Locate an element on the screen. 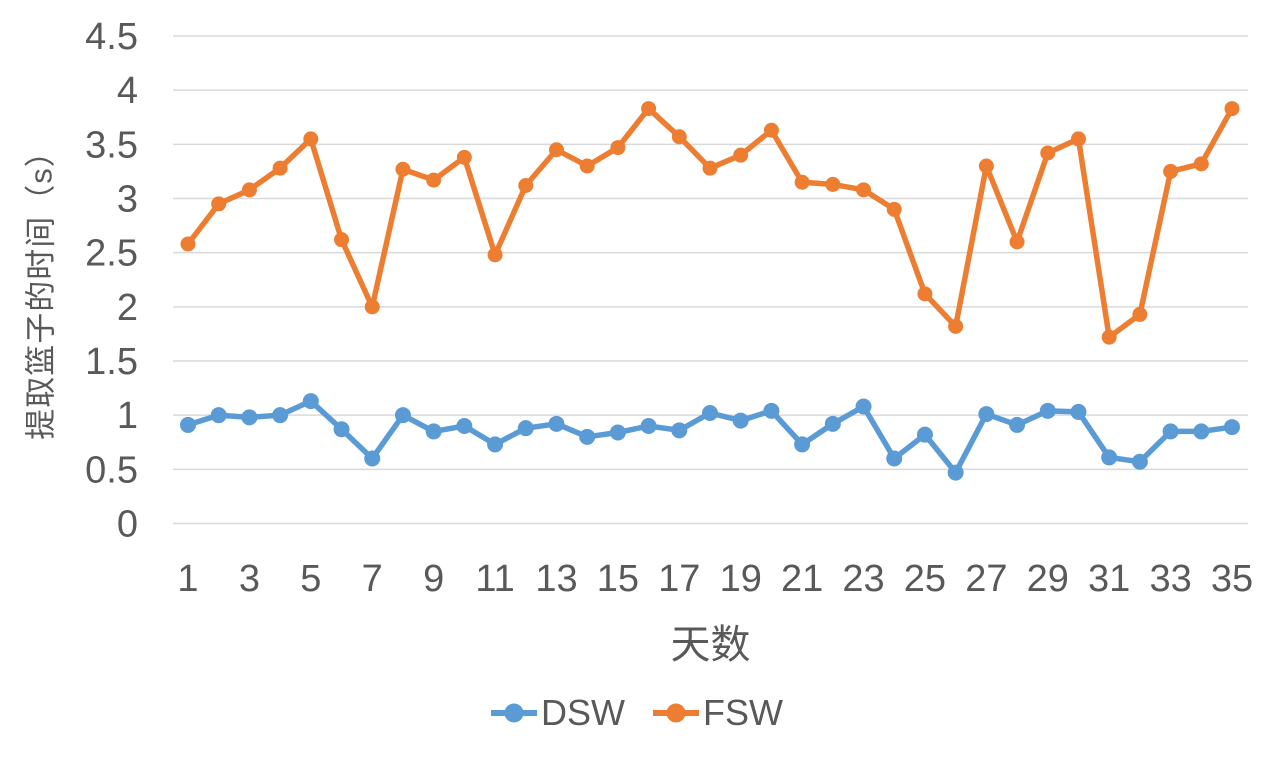 This screenshot has height=765, width=1274. x-tick-label: 21 is located at coordinates (802, 579).